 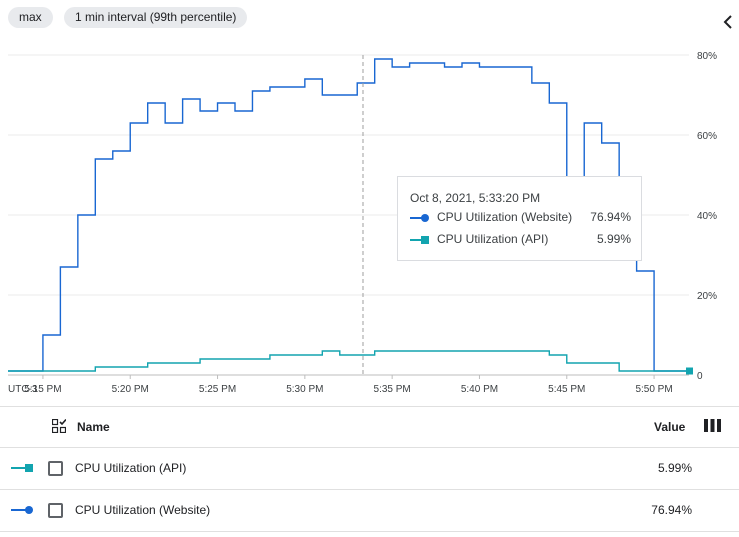 What do you see at coordinates (707, 136) in the screenshot?
I see `y-tick-label: 60%` at bounding box center [707, 136].